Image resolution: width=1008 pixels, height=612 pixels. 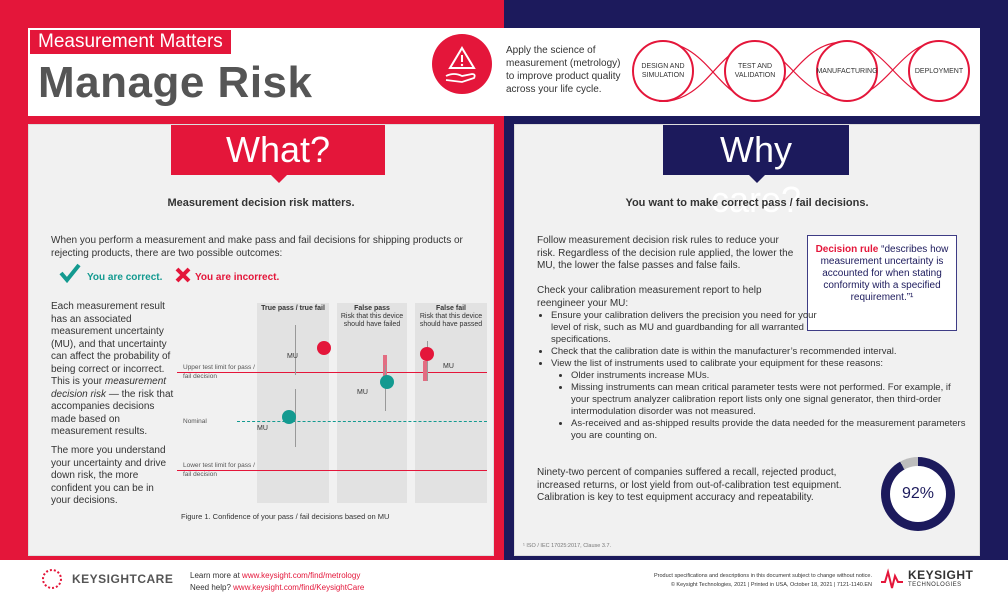 What do you see at coordinates (261, 203) in the screenshot?
I see `what-heading: Measurement decision risk matters.` at bounding box center [261, 203].